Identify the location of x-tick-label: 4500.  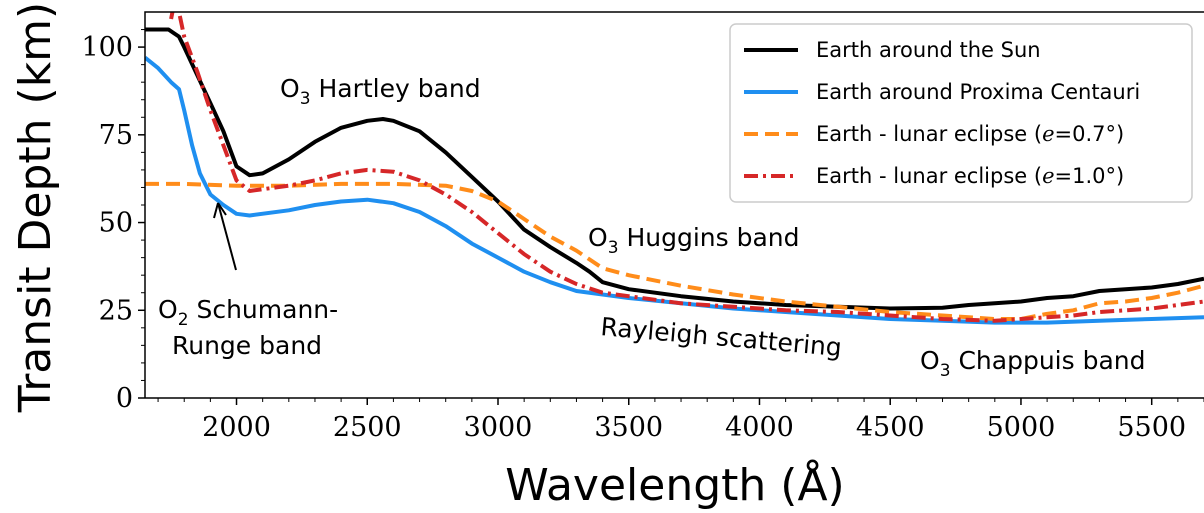
(890, 427).